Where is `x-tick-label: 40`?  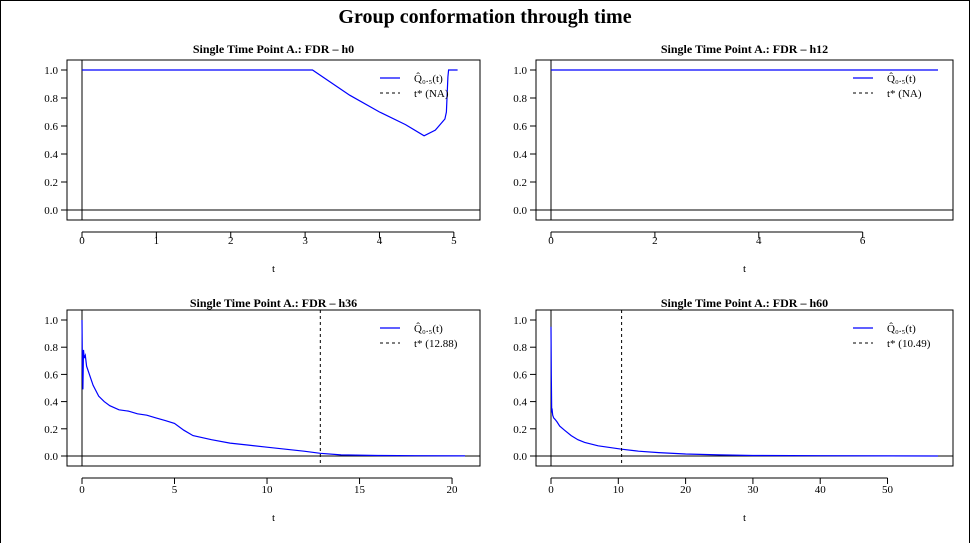 x-tick-label: 40 is located at coordinates (821, 490).